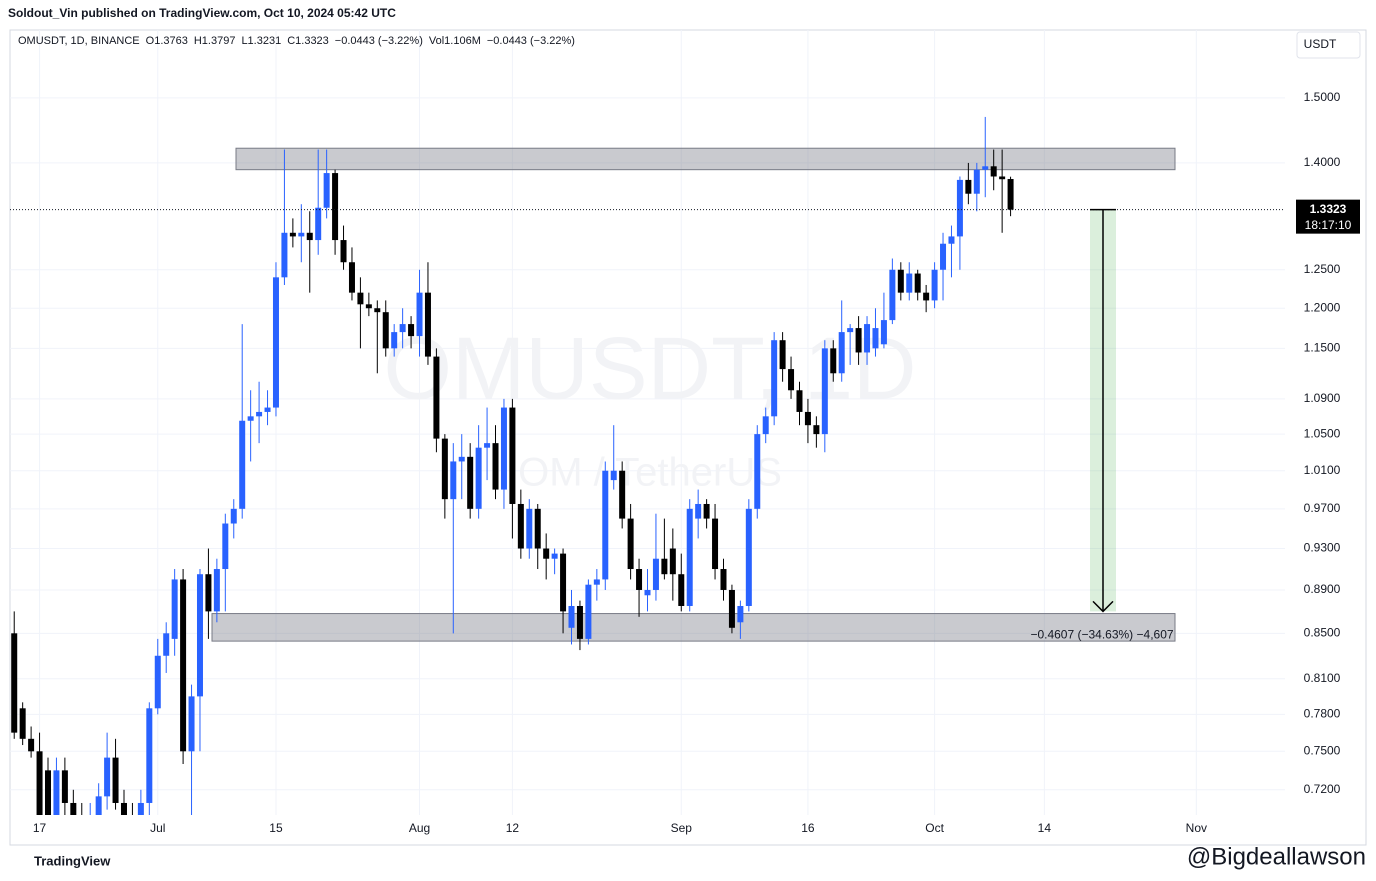 Image resolution: width=1376 pixels, height=881 pixels. Describe the element at coordinates (157, 828) in the screenshot. I see `x-tick-label: Jul` at that location.